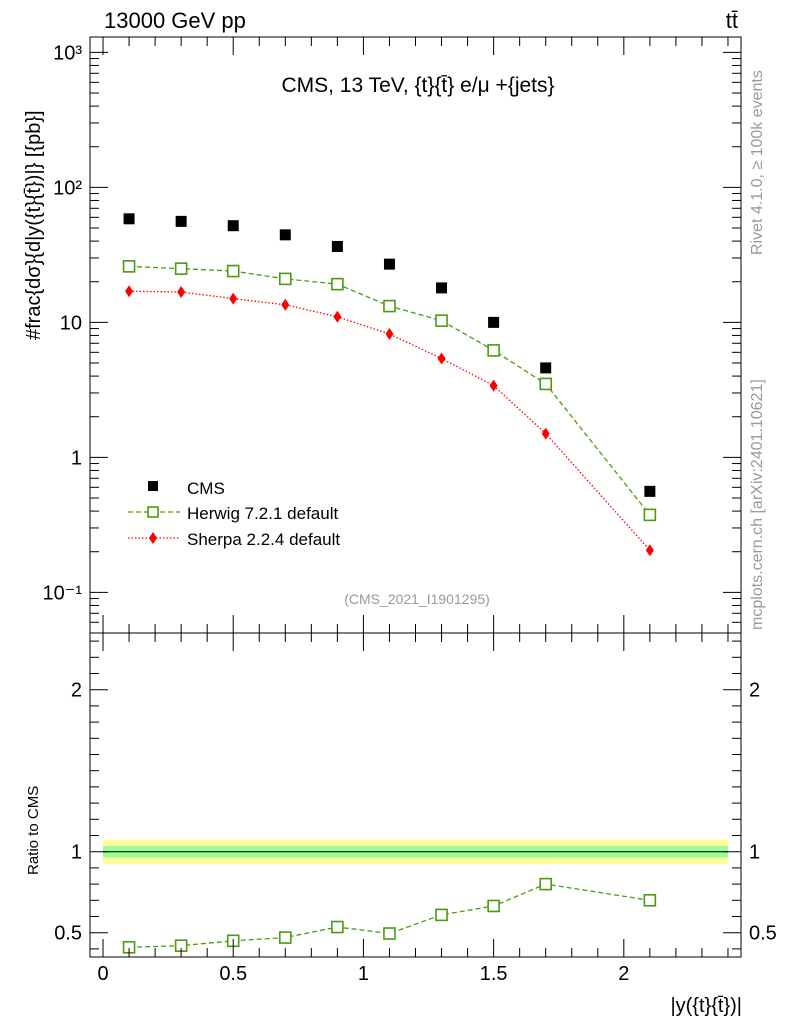 The image size is (786, 1024). I want to click on beam-label: 13000 GeV pp, so click(175, 20).